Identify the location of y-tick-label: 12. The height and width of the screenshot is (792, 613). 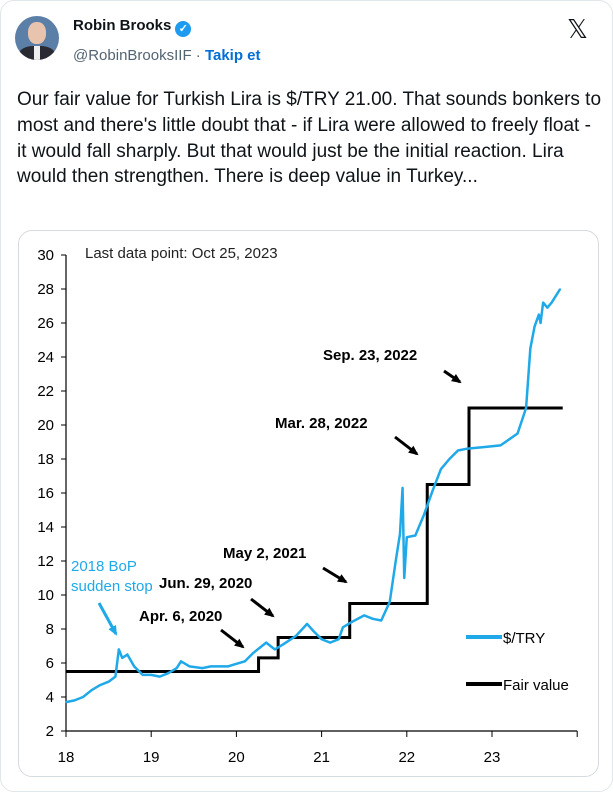
(45, 561).